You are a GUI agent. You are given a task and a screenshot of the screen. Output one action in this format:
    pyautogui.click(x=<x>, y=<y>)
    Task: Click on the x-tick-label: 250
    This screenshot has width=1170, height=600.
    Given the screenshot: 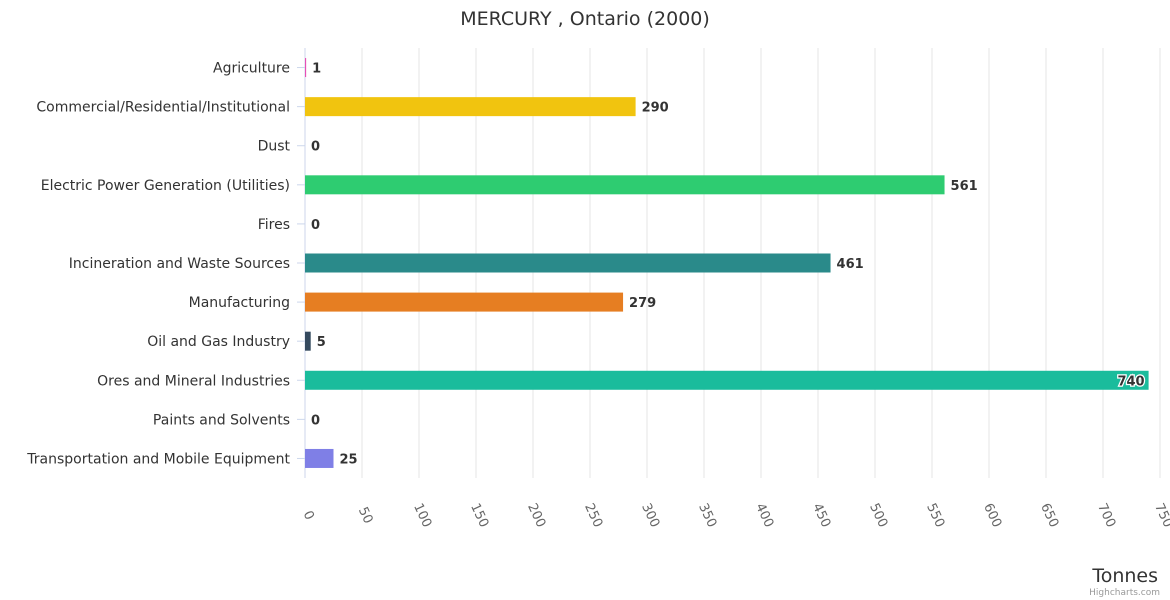 What is the action you would take?
    pyautogui.click(x=593, y=515)
    